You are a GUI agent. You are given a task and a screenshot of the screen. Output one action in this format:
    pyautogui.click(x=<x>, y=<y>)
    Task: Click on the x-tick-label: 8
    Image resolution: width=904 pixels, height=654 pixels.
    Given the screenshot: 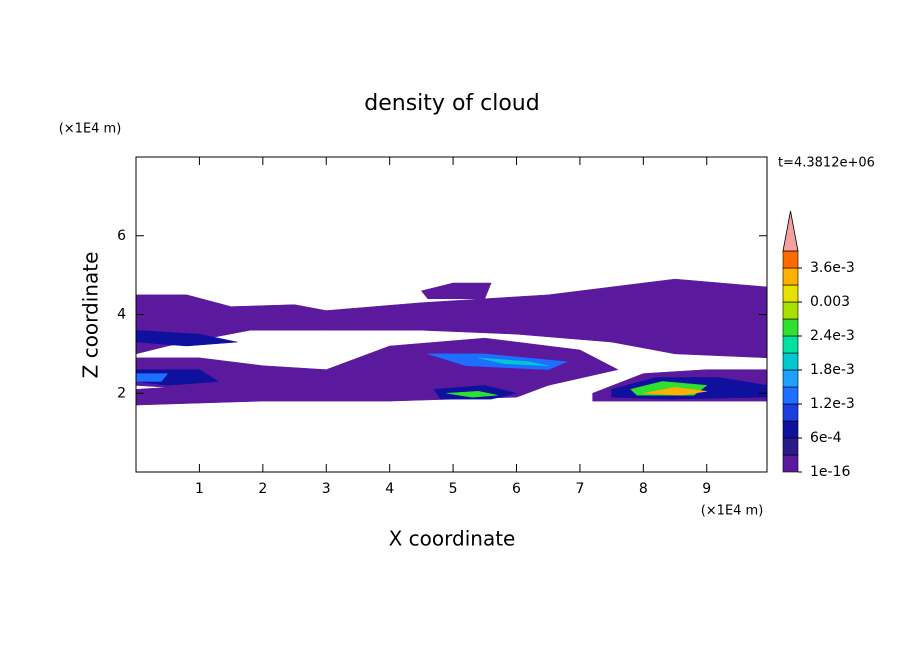 What is the action you would take?
    pyautogui.click(x=643, y=489)
    